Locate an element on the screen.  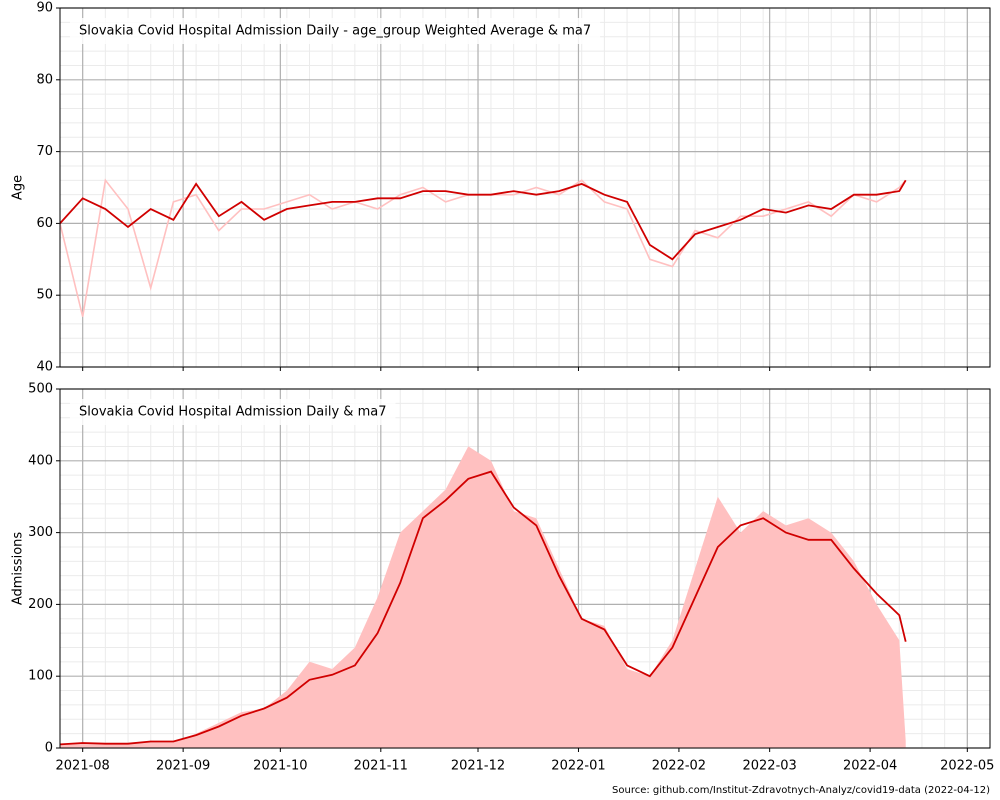
x-tick-label: 2022-03 is located at coordinates (769, 766).